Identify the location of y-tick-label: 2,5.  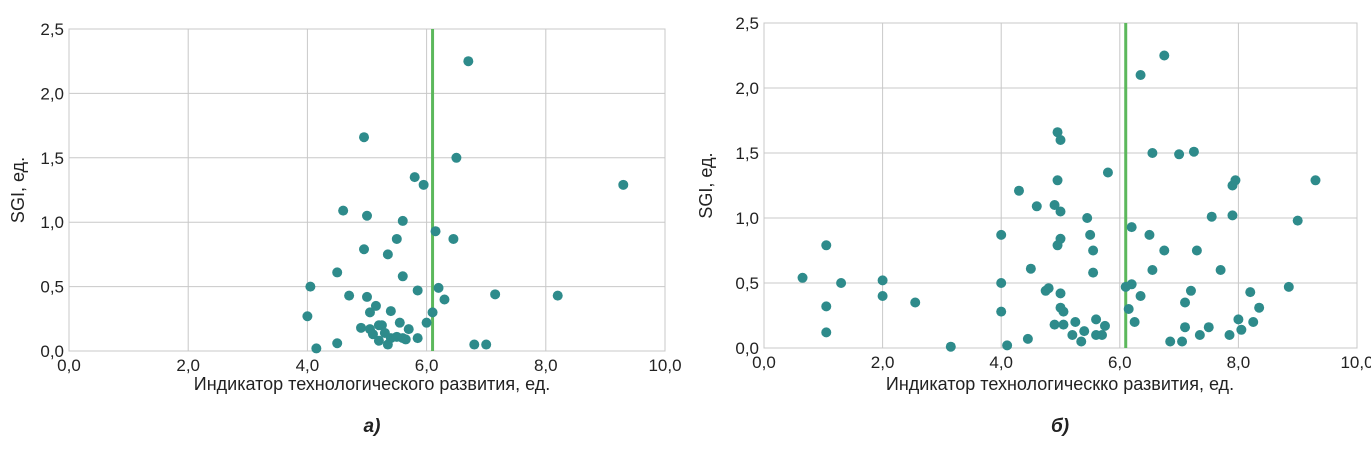
(52, 29).